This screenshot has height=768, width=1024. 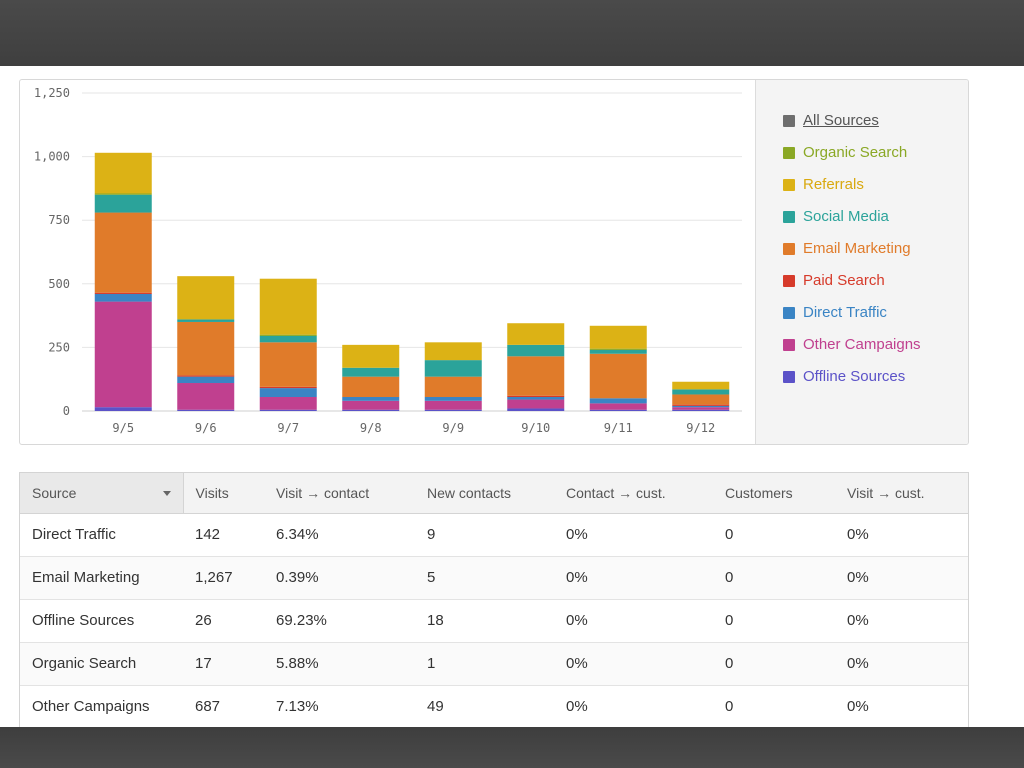 I want to click on legend-item: Other Campaigns, so click(x=852, y=351).